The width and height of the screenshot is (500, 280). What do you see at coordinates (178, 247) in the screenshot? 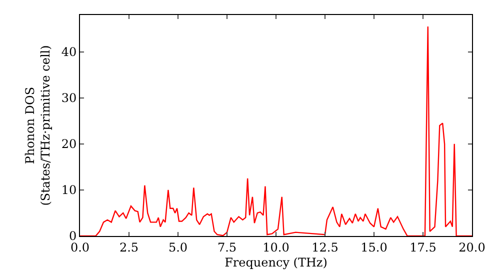
I see `x-tick-label: 5.0` at bounding box center [178, 247].